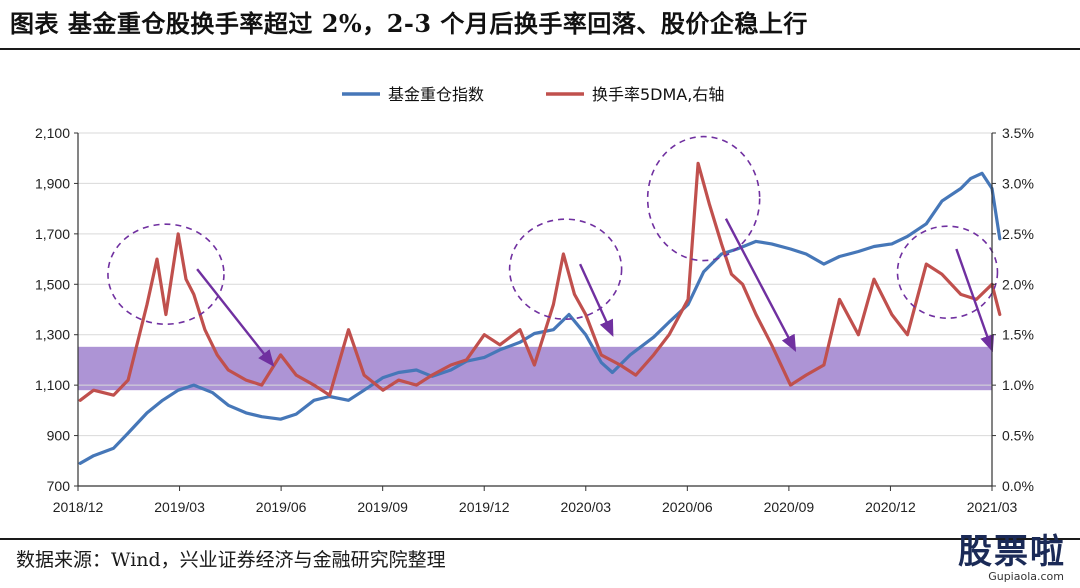 The width and height of the screenshot is (1080, 588). What do you see at coordinates (890, 507) in the screenshot?
I see `x-tick-label: 2020/12` at bounding box center [890, 507].